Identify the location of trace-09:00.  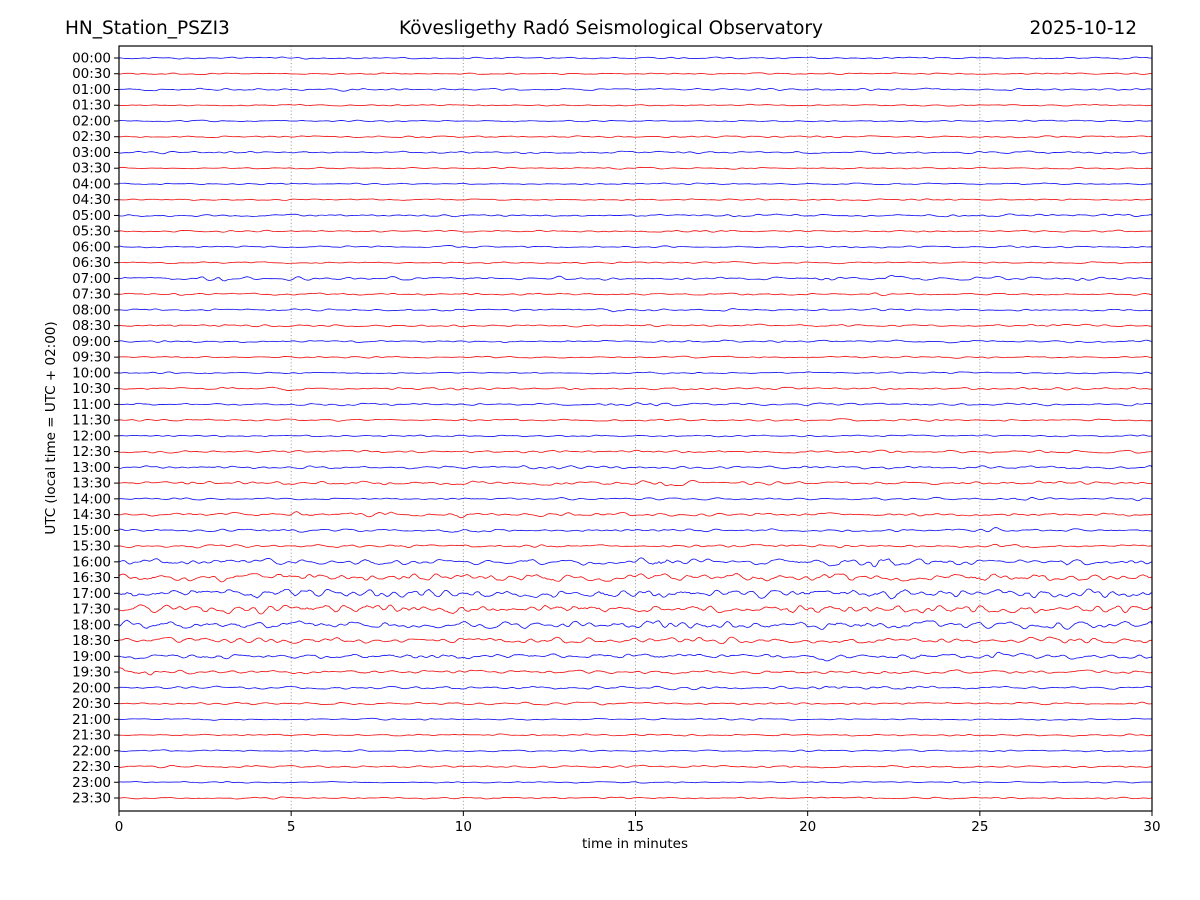
(635, 341).